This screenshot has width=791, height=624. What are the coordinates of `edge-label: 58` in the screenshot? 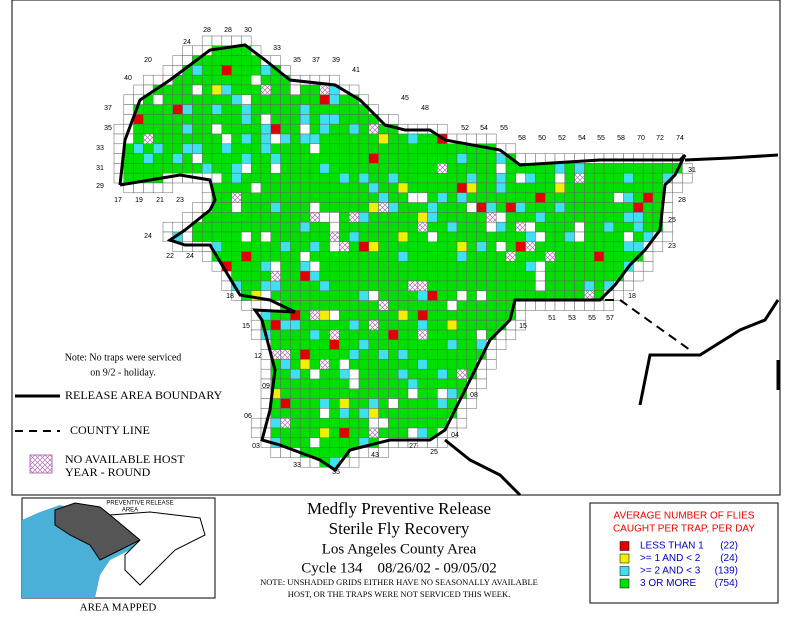 It's located at (621, 138).